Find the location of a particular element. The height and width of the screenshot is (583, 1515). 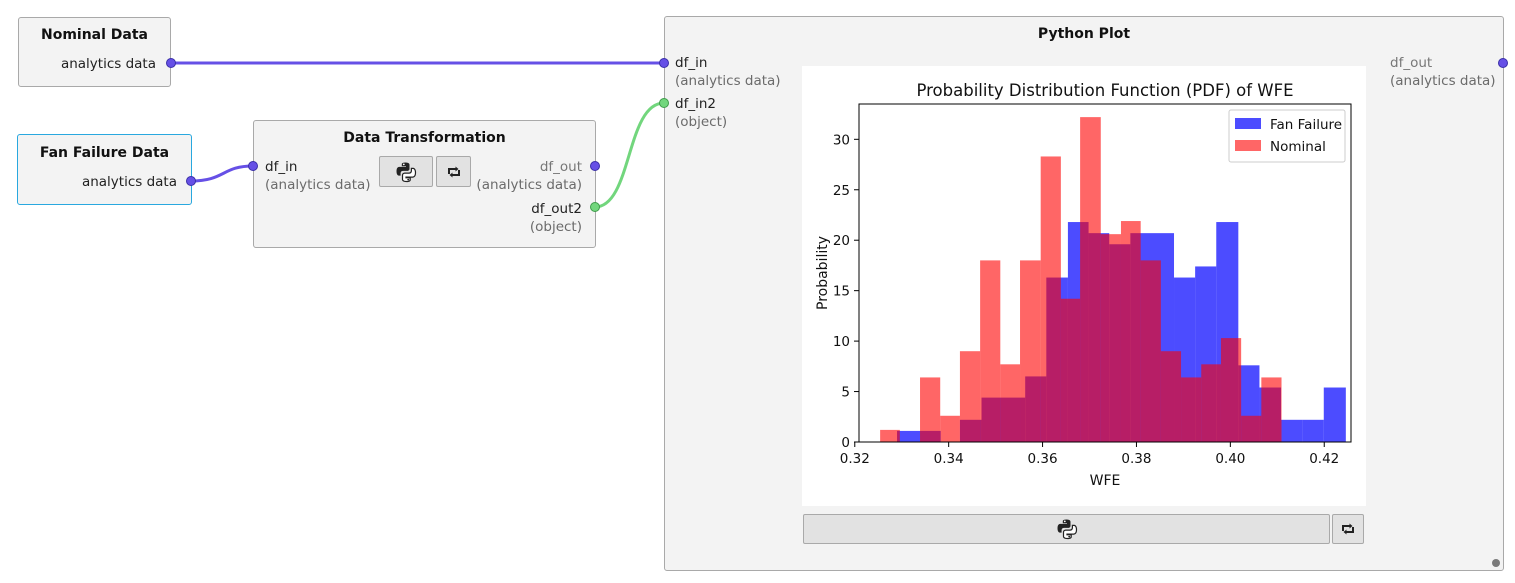

x-tick-label: 0.38 is located at coordinates (1136, 459).